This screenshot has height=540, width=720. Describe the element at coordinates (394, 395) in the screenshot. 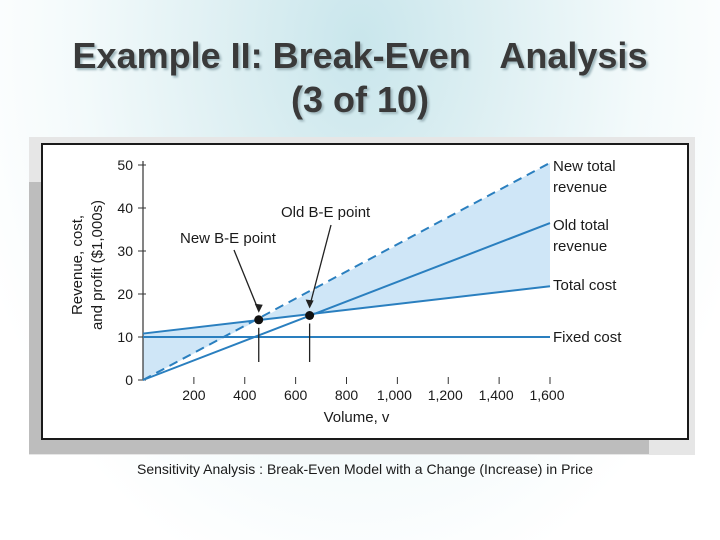

I see `x-tick-label: 1,000` at that location.